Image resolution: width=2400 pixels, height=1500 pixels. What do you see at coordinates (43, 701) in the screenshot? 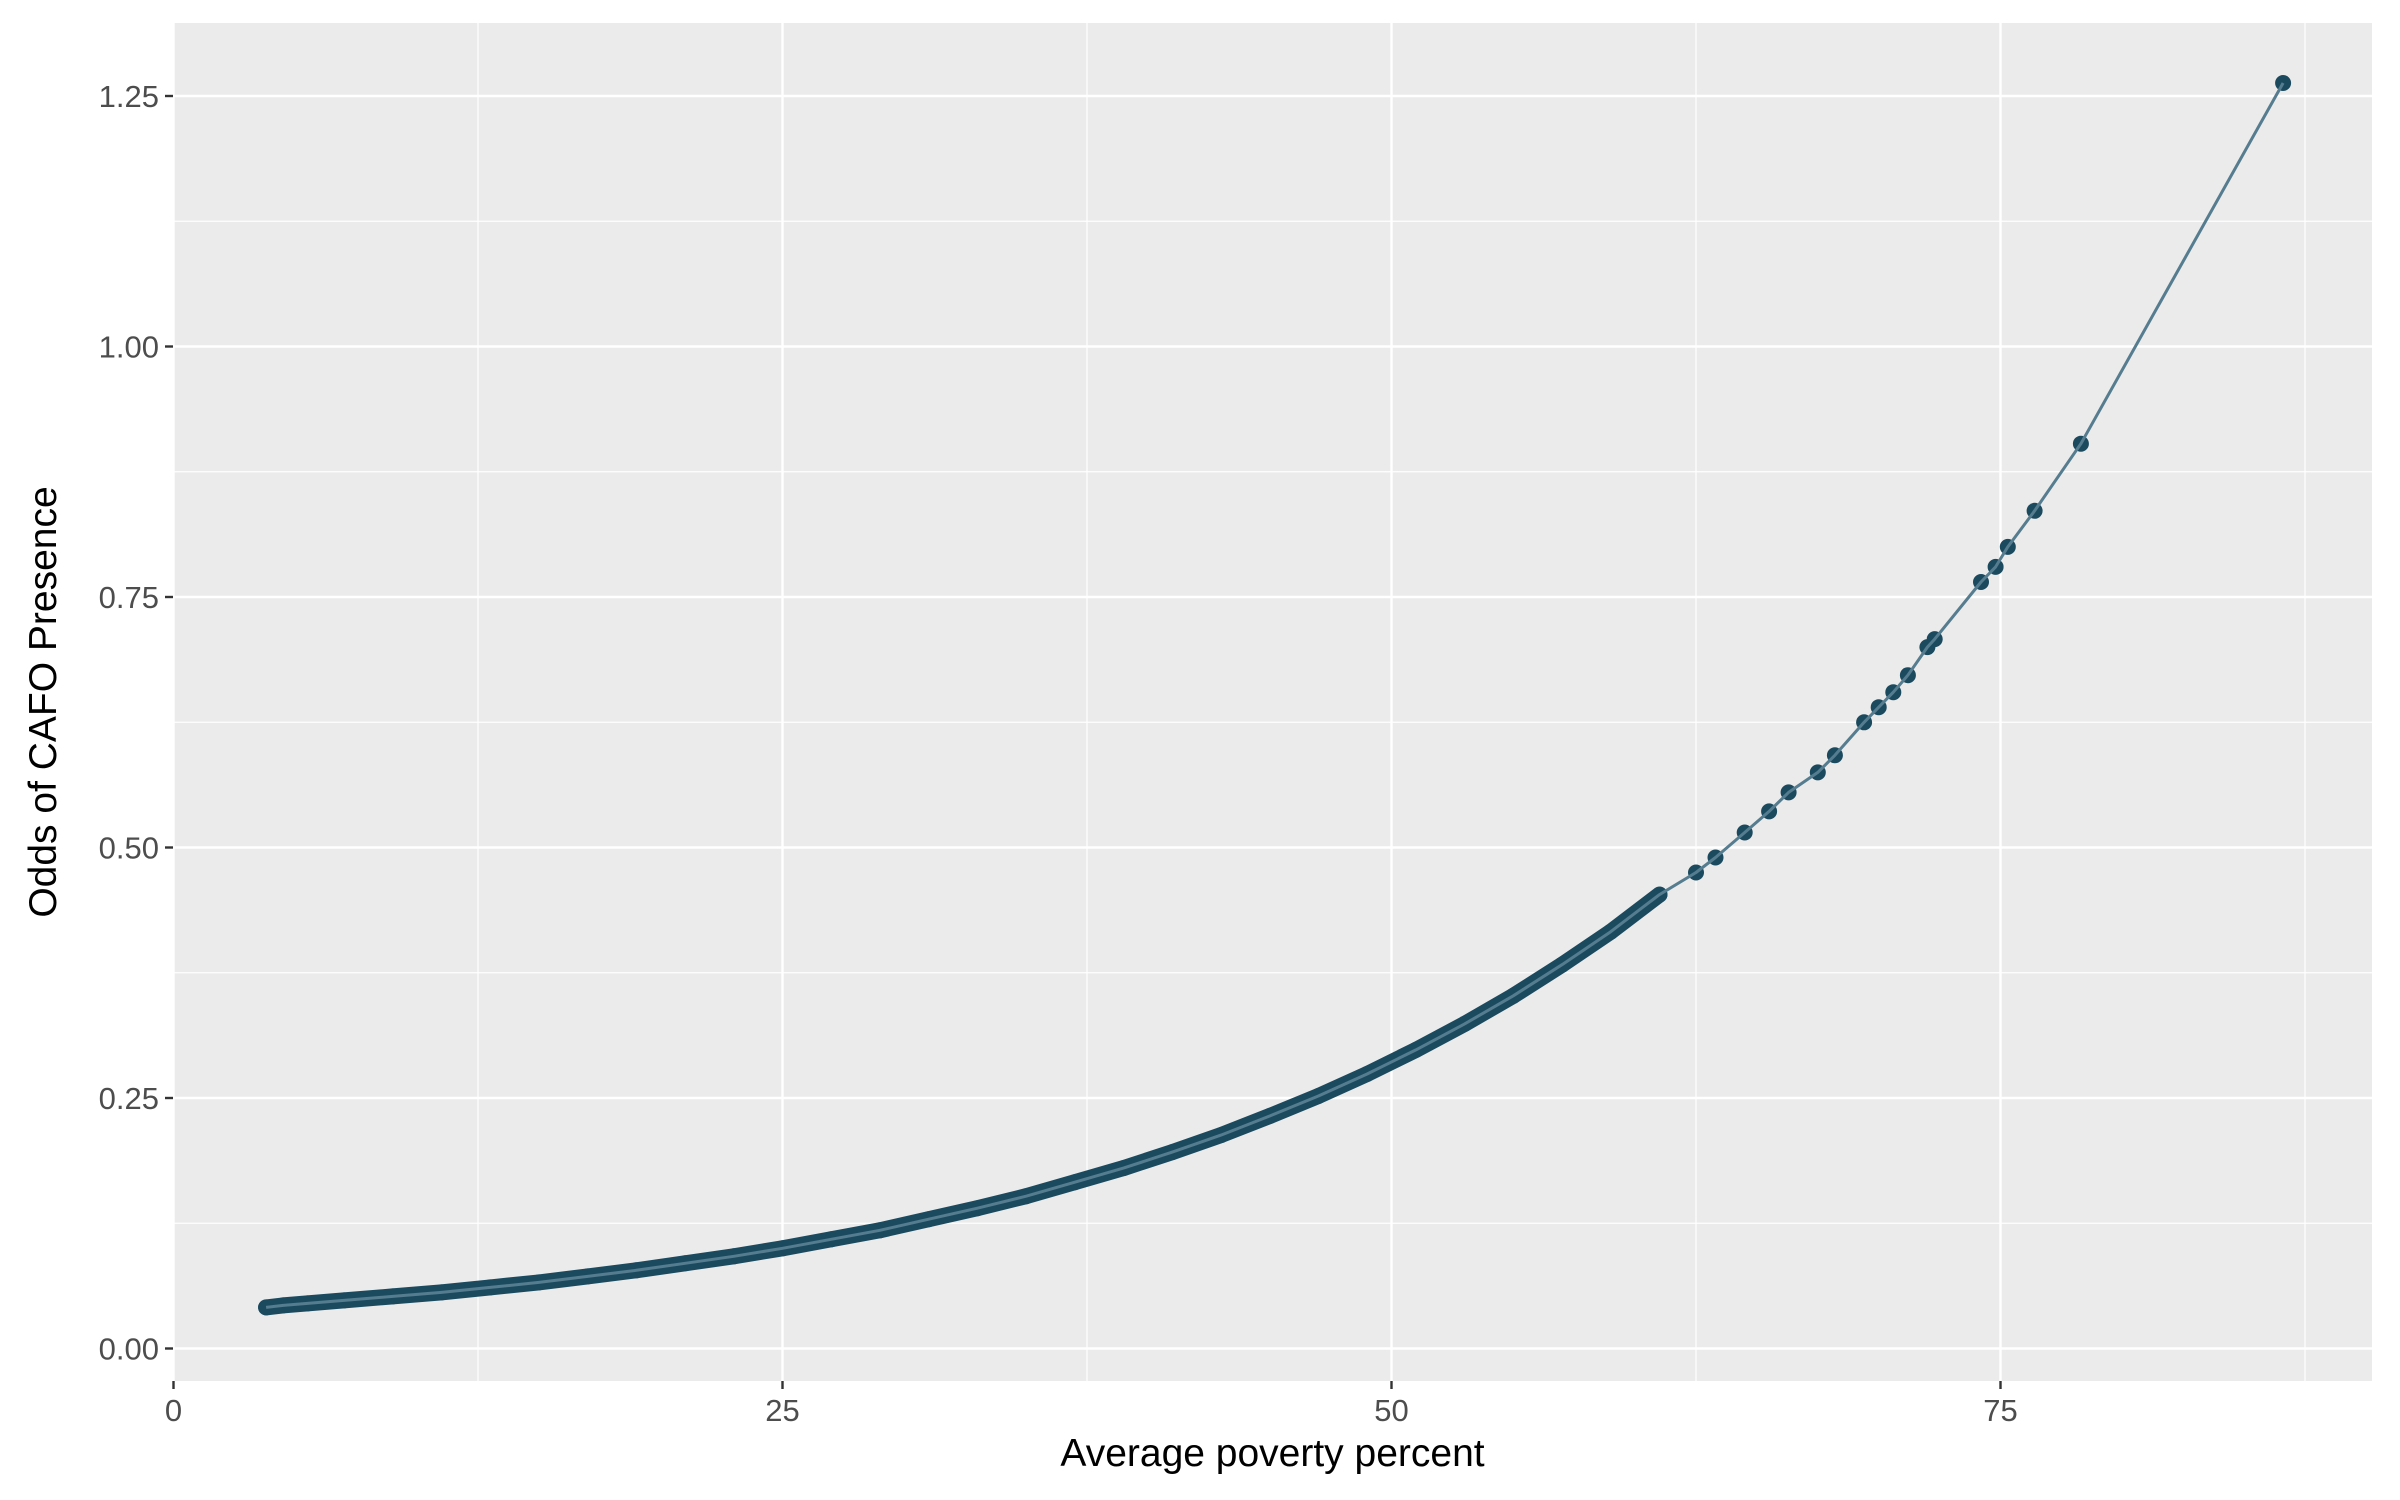
I see `y-axis-title: Odds of CAFO Presence` at bounding box center [43, 701].